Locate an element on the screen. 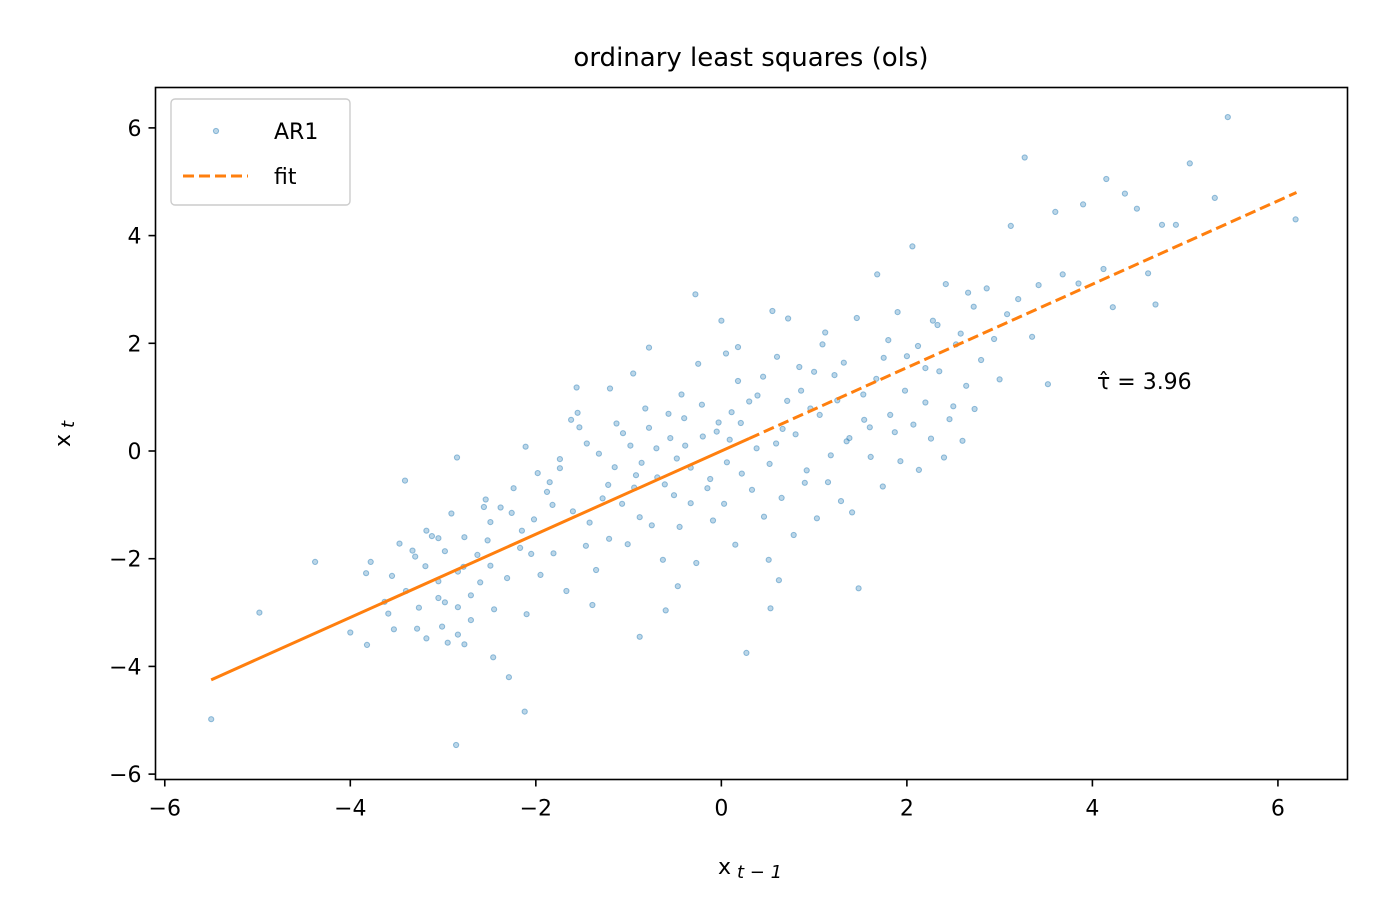 The width and height of the screenshot is (1383, 922). chart-title: ordinary least squares (ols) is located at coordinates (750, 58).